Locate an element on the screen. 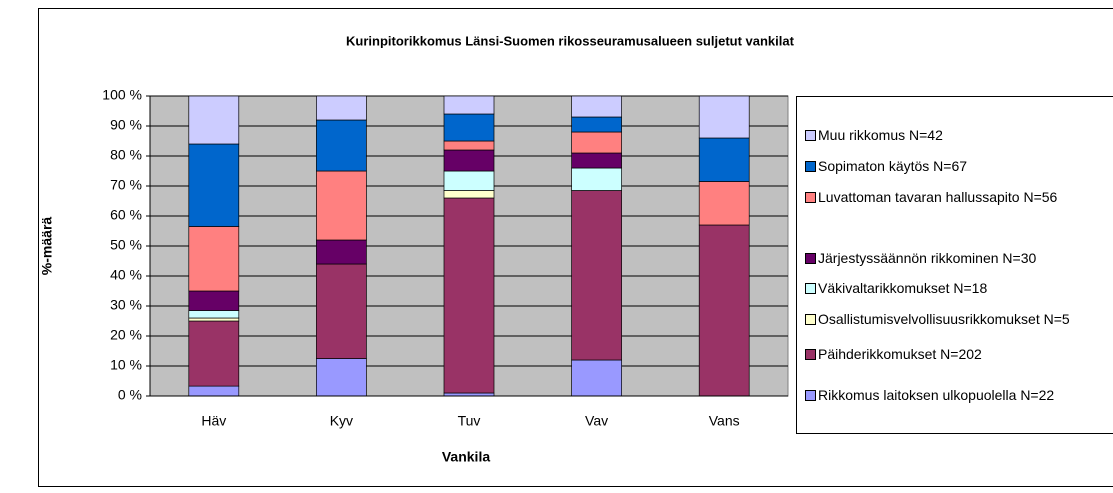  legend-label: Osallistumisvelvollisuusrikkomukset N=5 is located at coordinates (944, 319).